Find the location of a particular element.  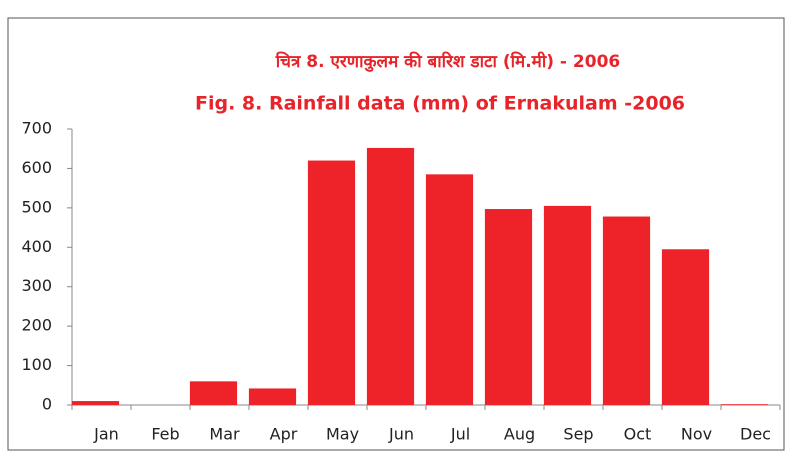

x-tick-label: Feb is located at coordinates (165, 434).